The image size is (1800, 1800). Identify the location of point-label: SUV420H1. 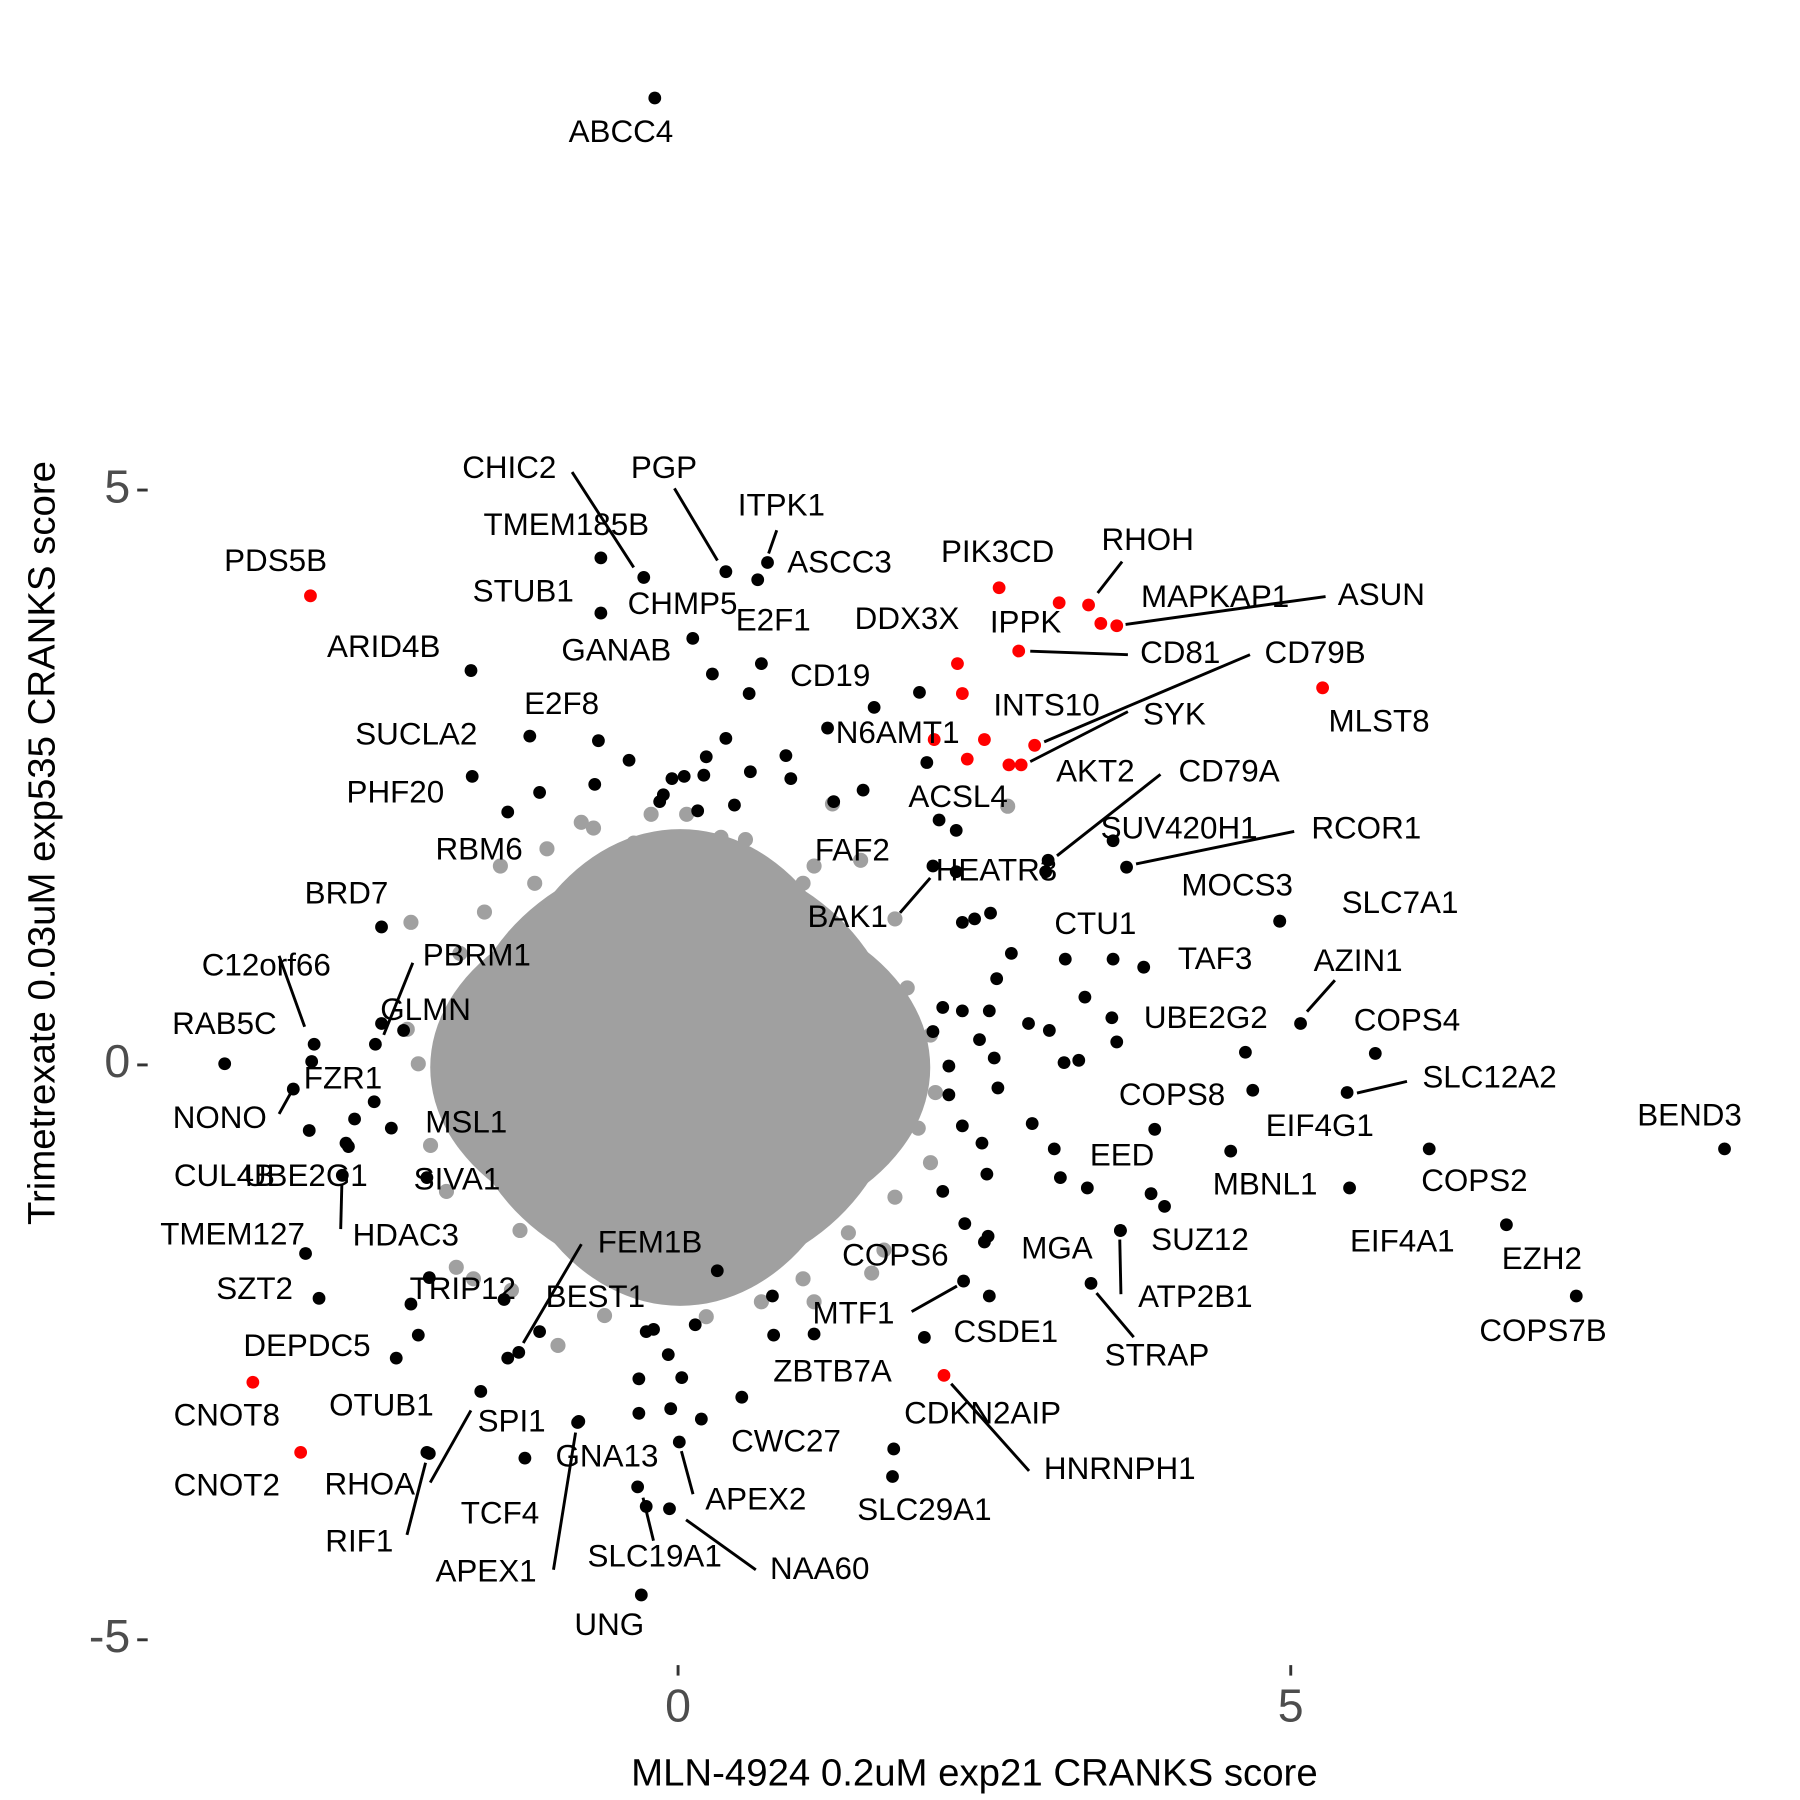
(1179, 828).